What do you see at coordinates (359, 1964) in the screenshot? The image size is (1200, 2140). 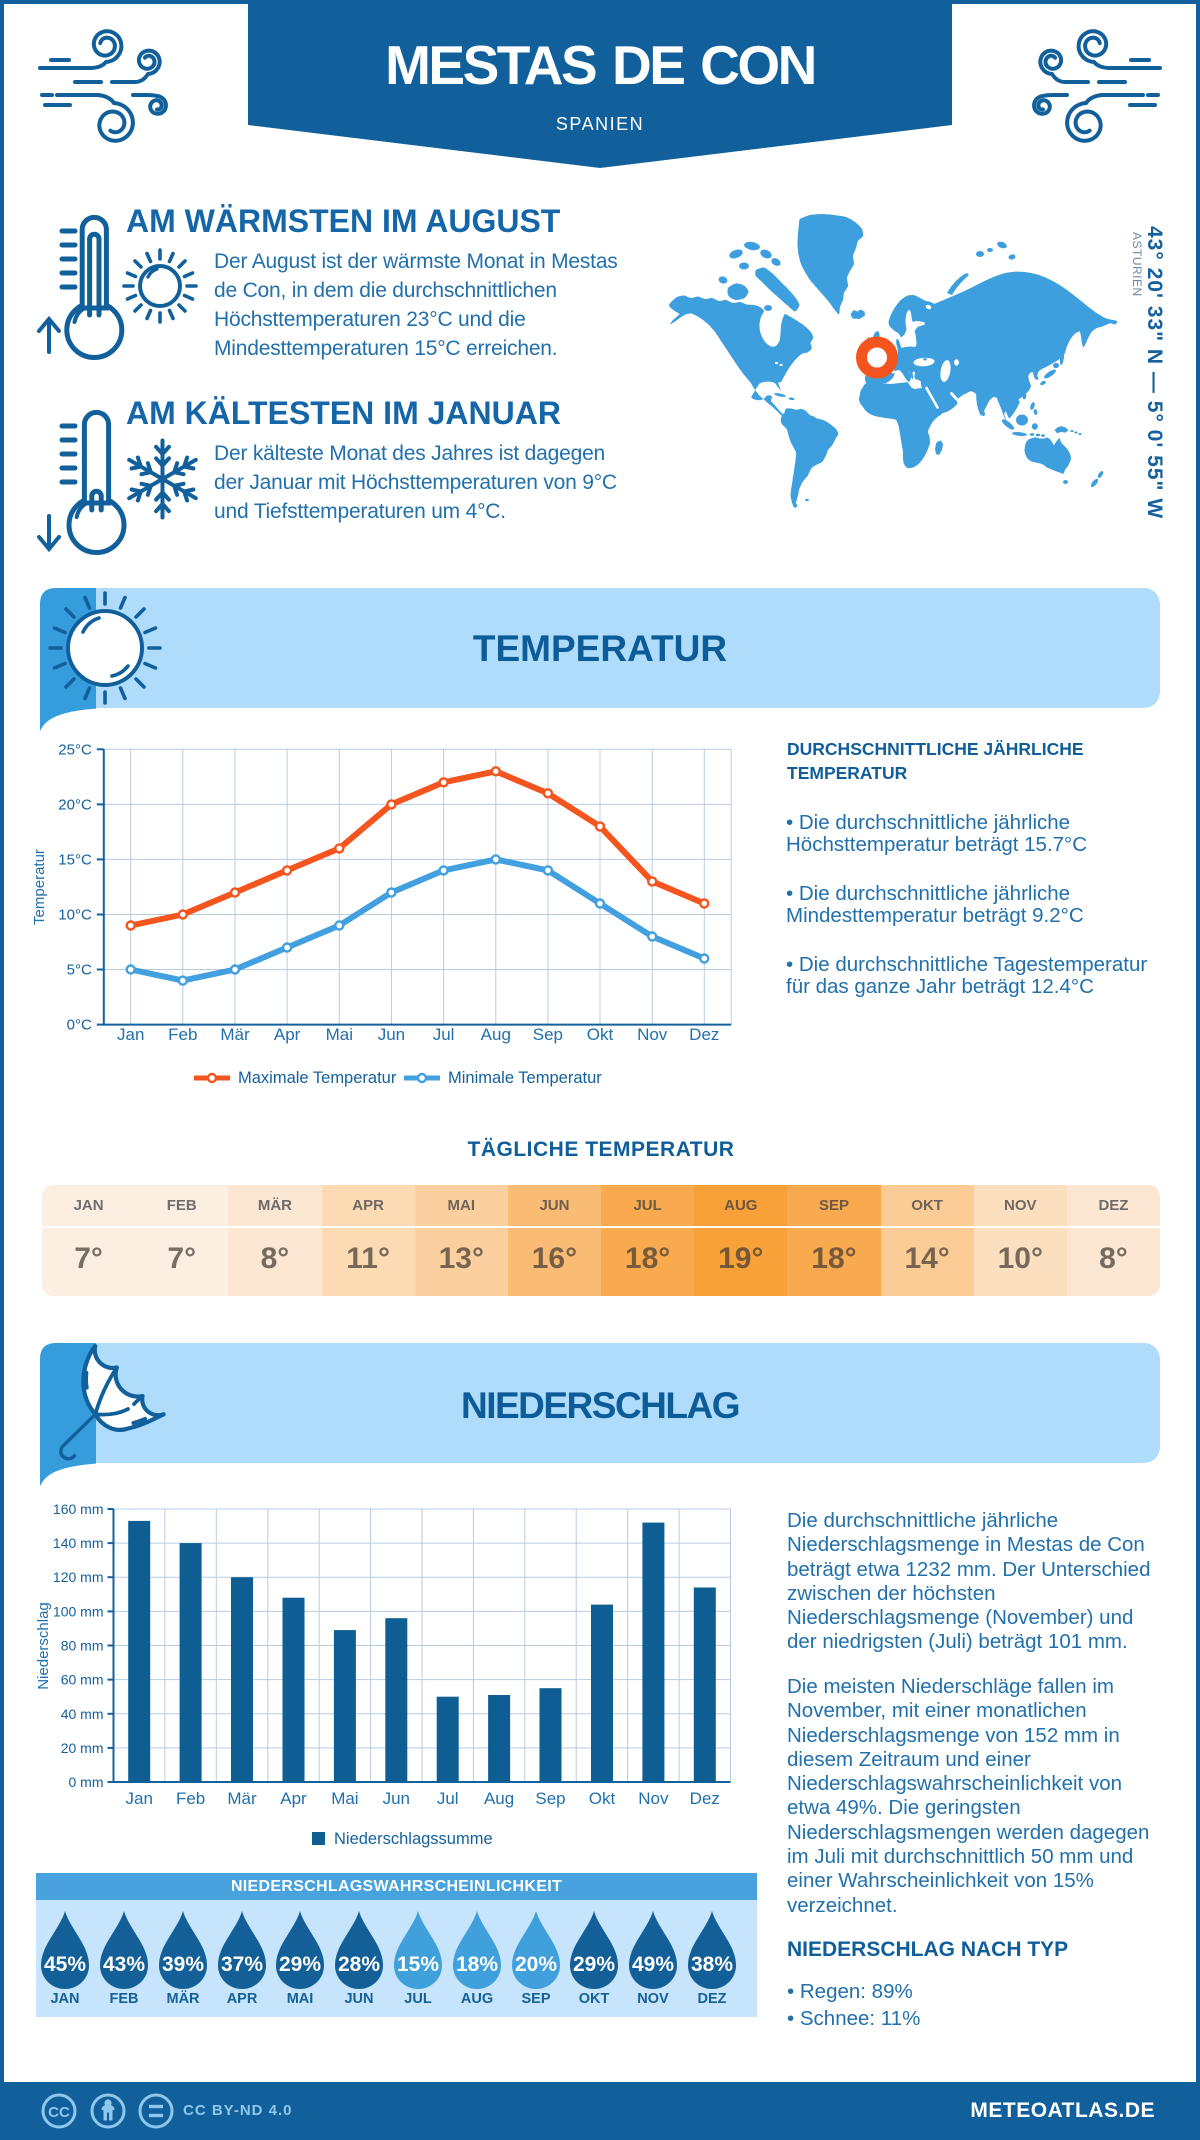 I see `svg-text: 28%` at bounding box center [359, 1964].